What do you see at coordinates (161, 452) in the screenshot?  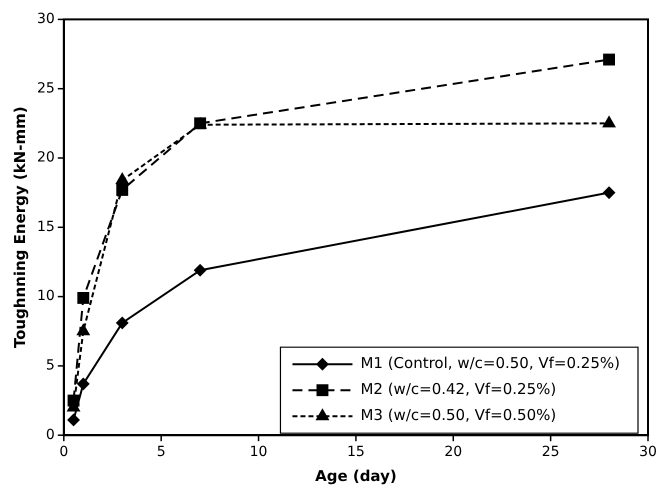 I see `x-tick-label: 5` at bounding box center [161, 452].